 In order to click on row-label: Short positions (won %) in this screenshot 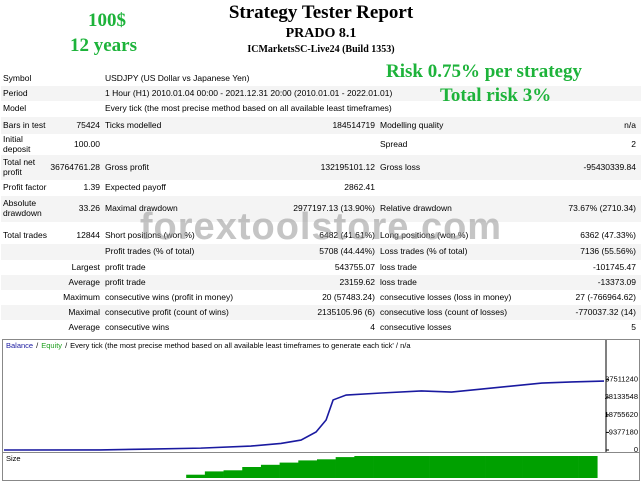, I will do `click(150, 235)`.